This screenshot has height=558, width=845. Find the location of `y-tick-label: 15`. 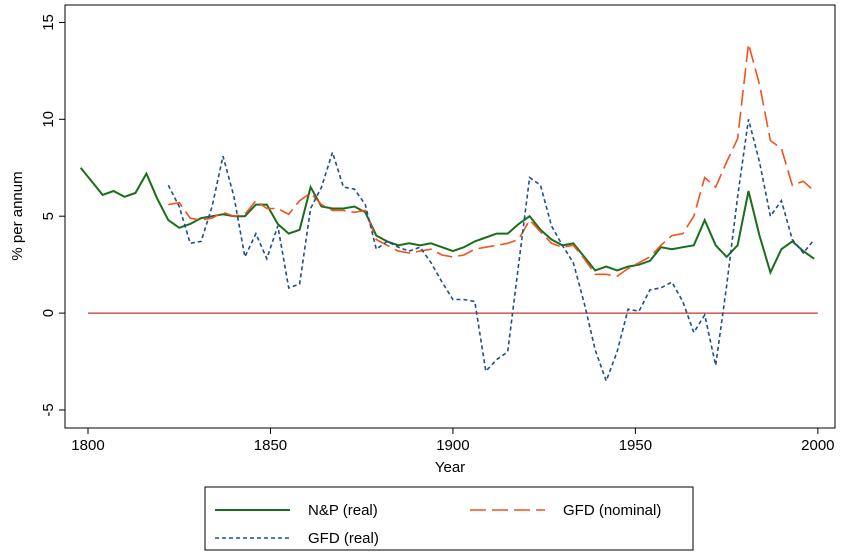

y-tick-label: 15 is located at coordinates (48, 22).